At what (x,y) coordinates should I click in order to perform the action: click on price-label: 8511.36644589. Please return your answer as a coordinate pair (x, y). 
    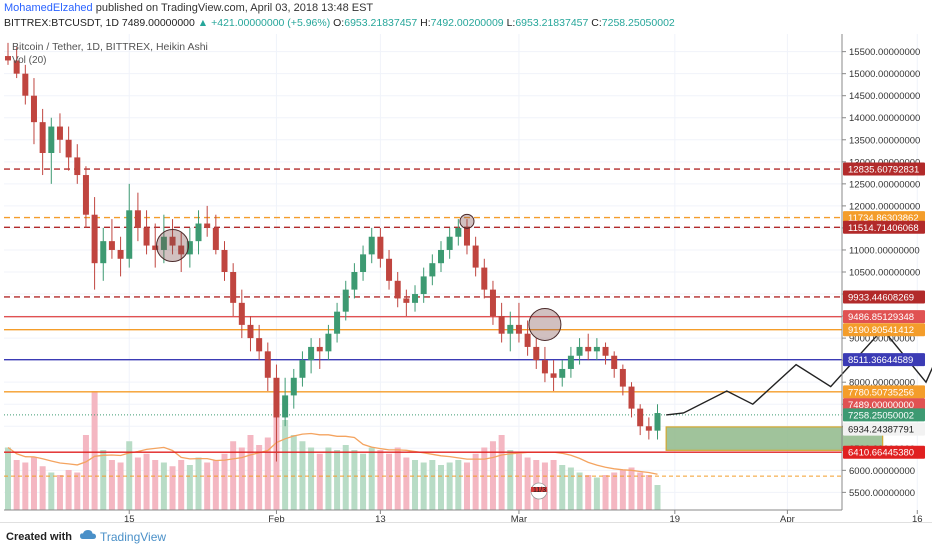
    Looking at the image, I should click on (880, 360).